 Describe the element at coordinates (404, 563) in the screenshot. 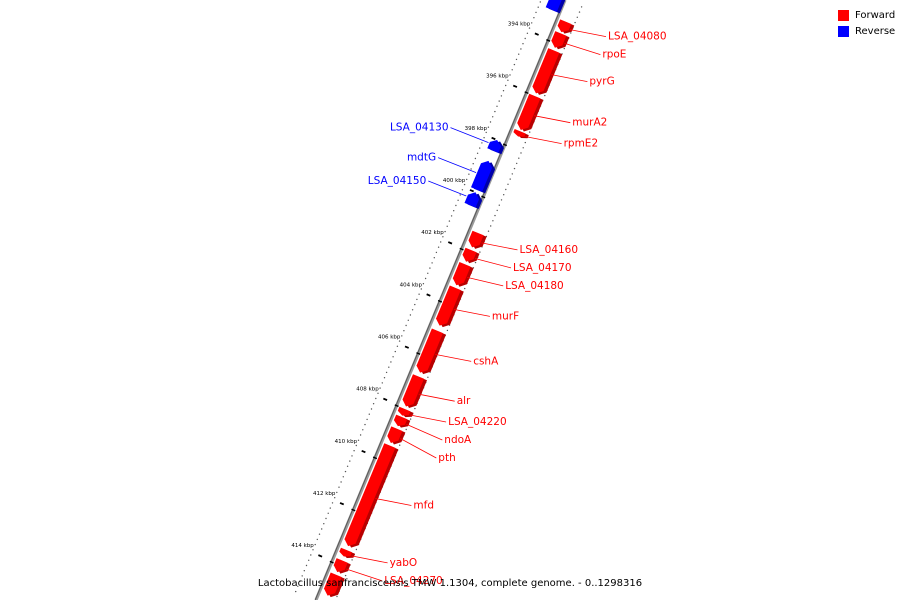

I see `gene-label: yabO` at that location.